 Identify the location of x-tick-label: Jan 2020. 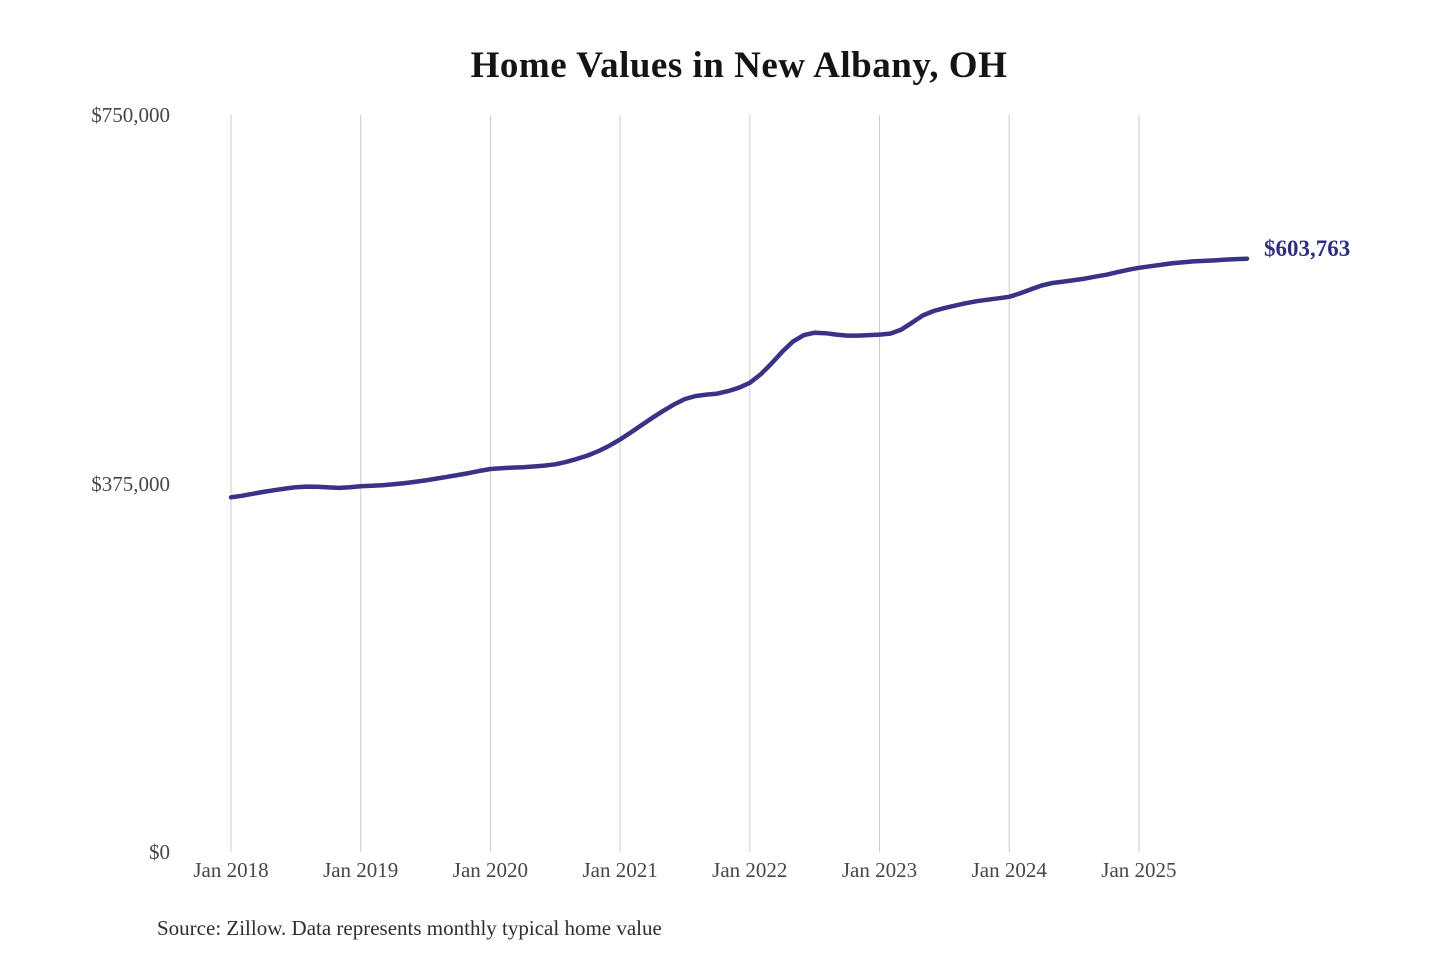
(490, 870).